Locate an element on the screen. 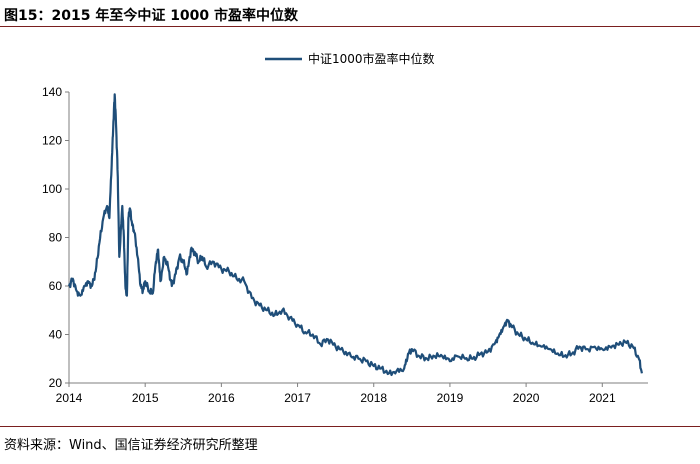 The image size is (700, 464). x-tick-label: 2016 is located at coordinates (221, 398).